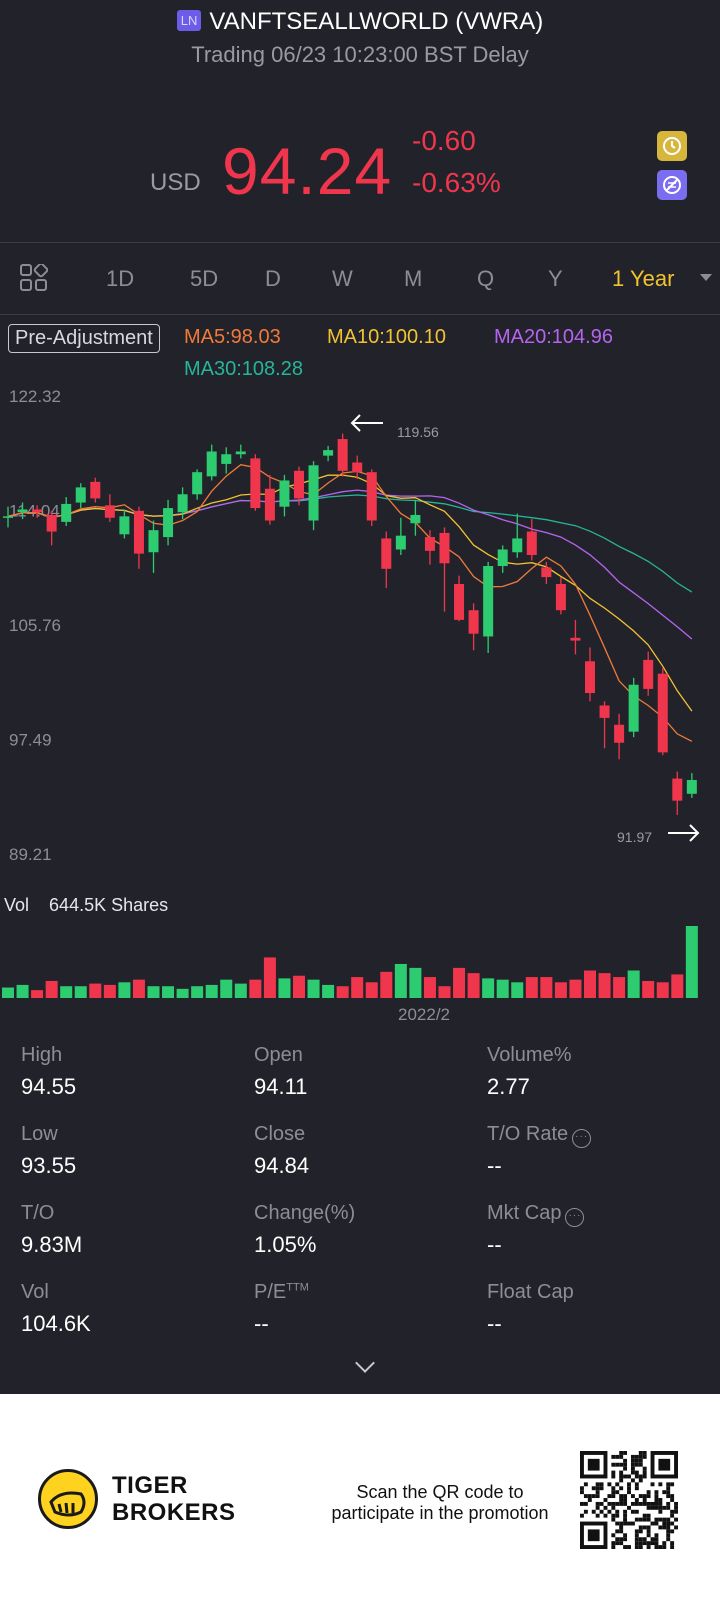  Describe the element at coordinates (672, 185) in the screenshot. I see `no-margin-icon` at that location.